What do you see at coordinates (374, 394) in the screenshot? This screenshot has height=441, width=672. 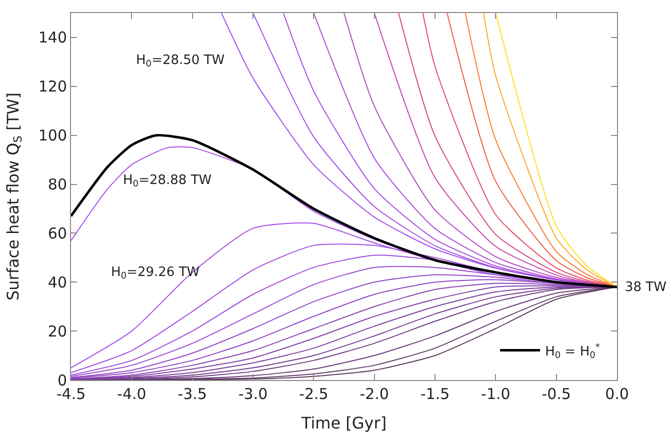 I see `x-tick-label: -2.0` at bounding box center [374, 394].